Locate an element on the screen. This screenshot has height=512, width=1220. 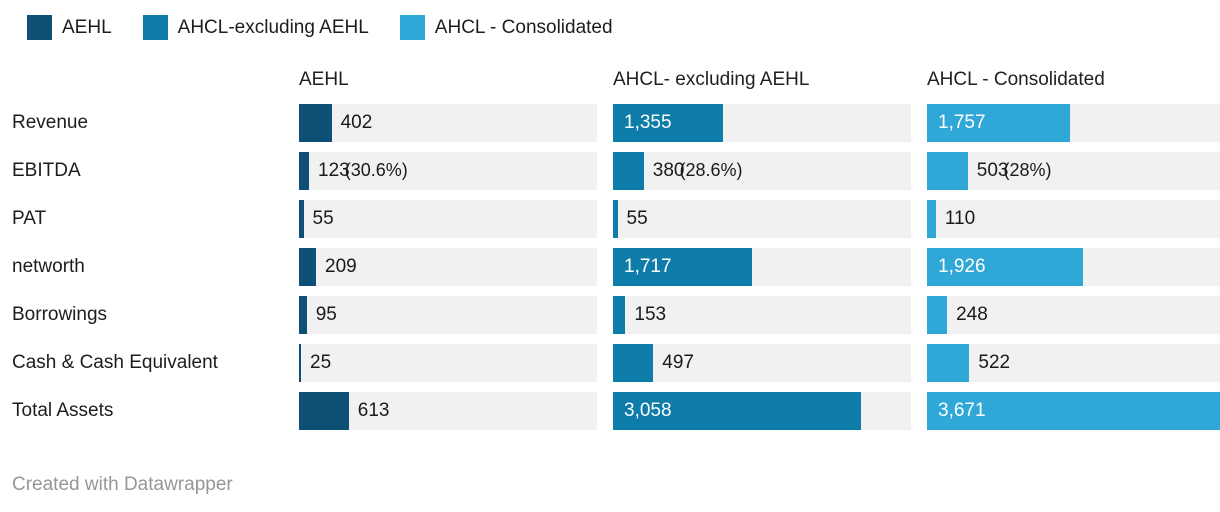
table-row: Borrowings 95 153 248 is located at coordinates (610, 315).